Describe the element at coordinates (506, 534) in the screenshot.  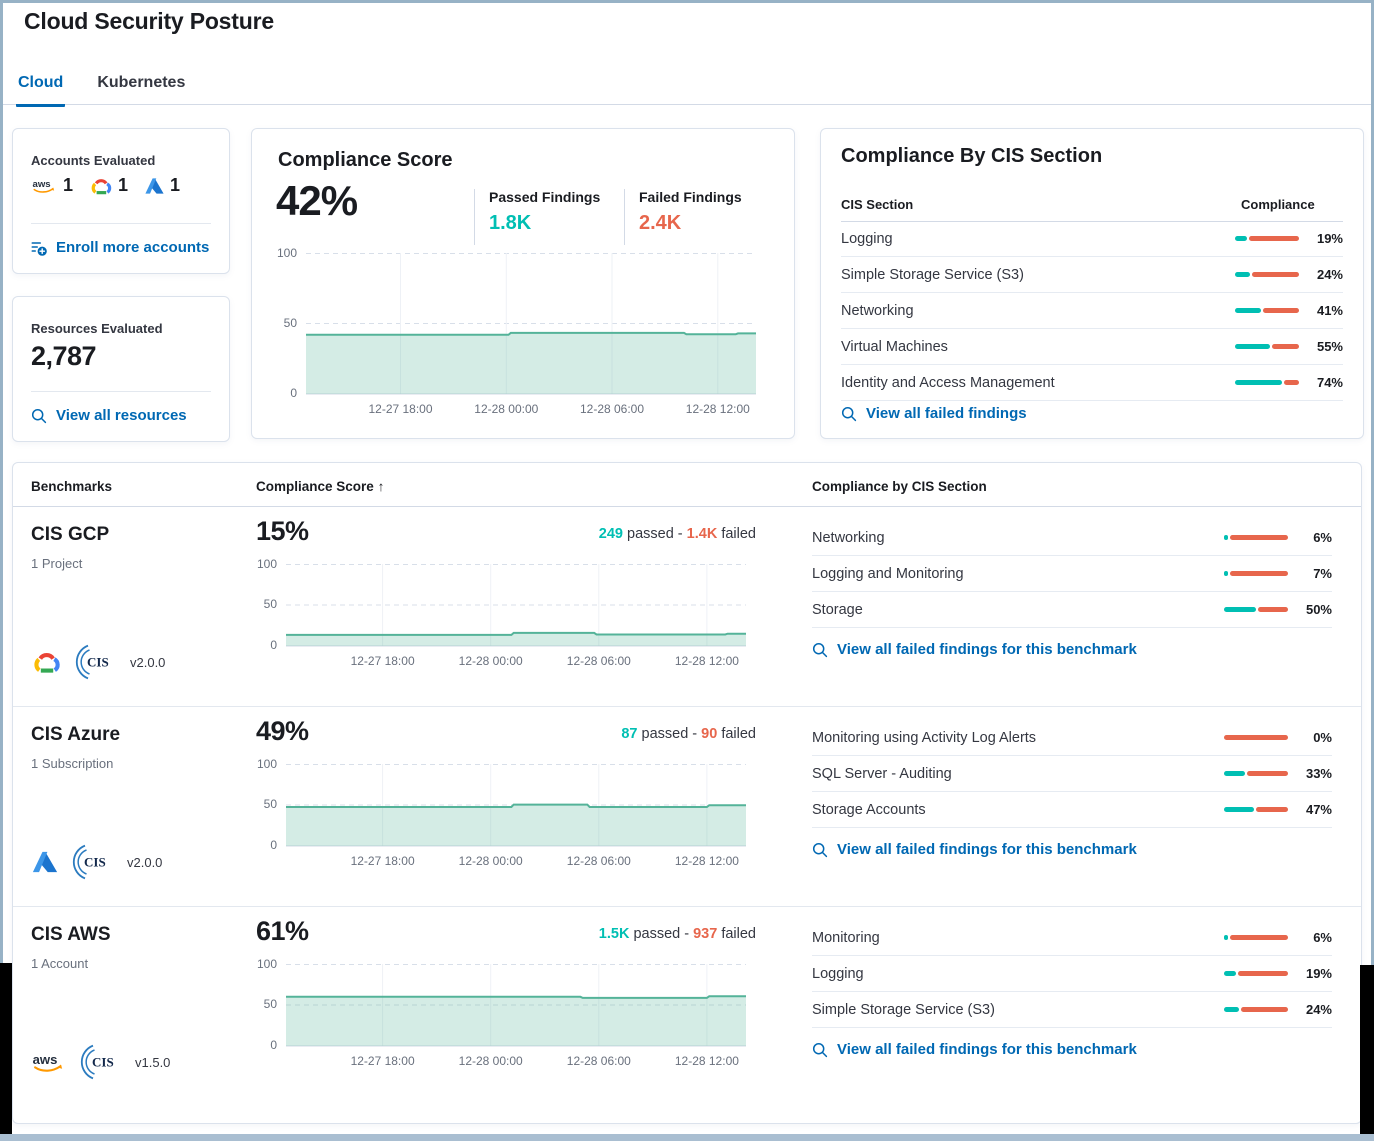
I see `passed-failed-summary: 249 passed - 1.4K failed` at that location.